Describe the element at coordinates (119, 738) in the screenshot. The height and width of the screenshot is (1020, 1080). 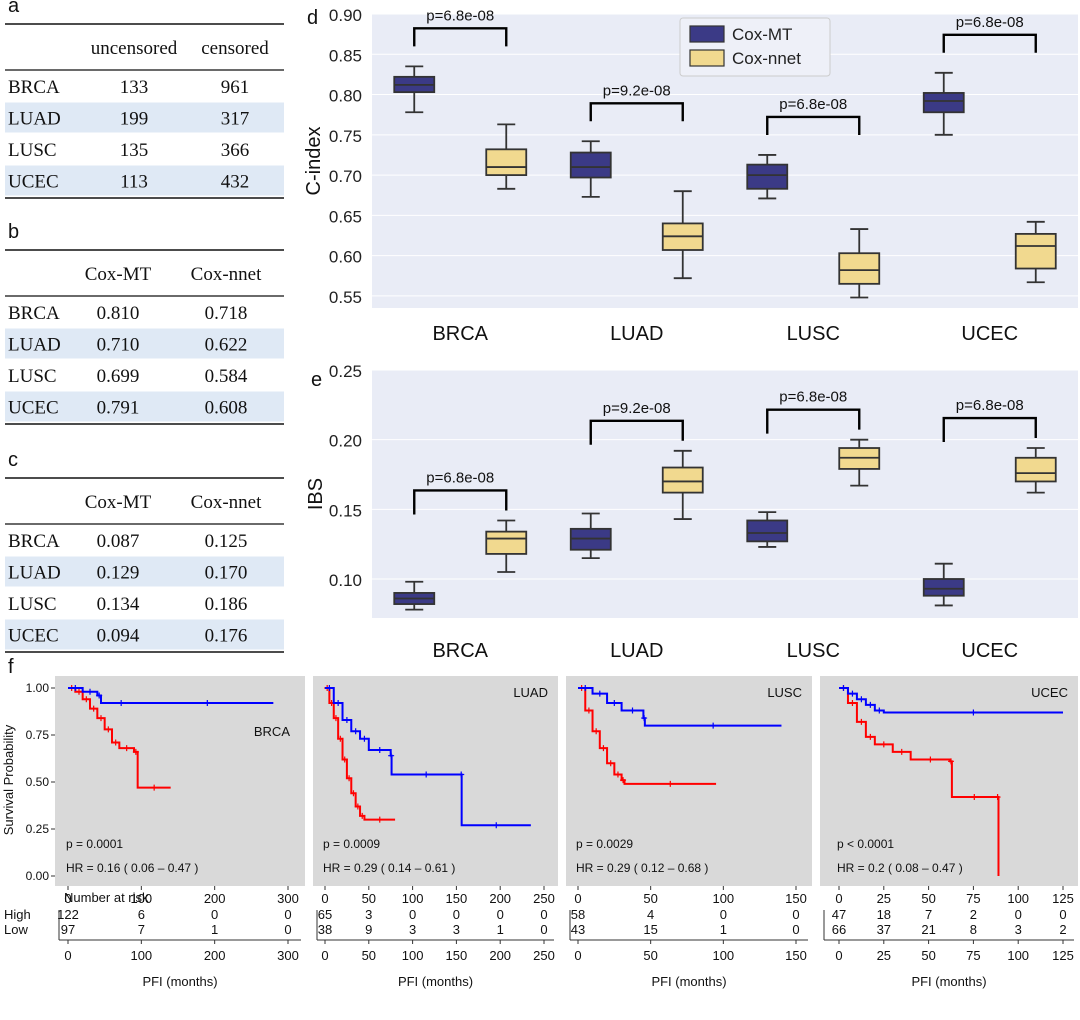
I see `km-curve-high` at that location.